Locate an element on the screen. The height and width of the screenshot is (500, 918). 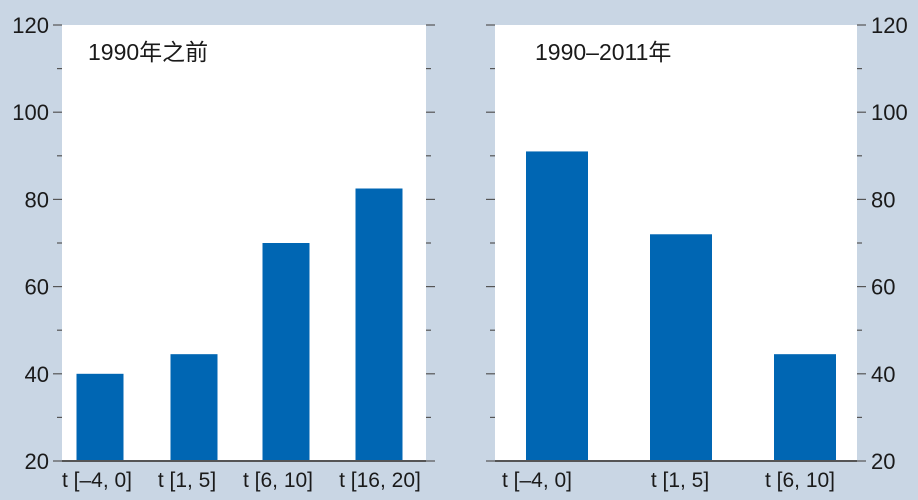
x-tick-label: t [16, 20] is located at coordinates (380, 480).